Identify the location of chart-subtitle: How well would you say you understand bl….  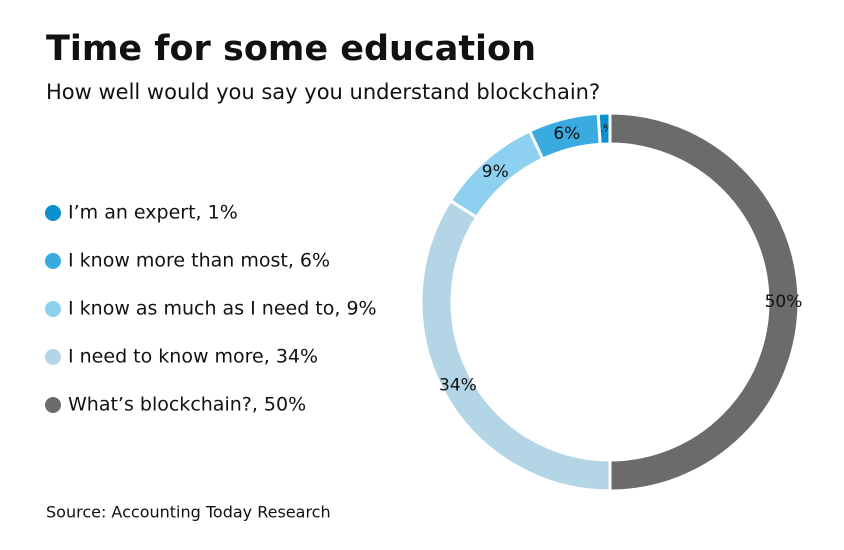
(323, 92).